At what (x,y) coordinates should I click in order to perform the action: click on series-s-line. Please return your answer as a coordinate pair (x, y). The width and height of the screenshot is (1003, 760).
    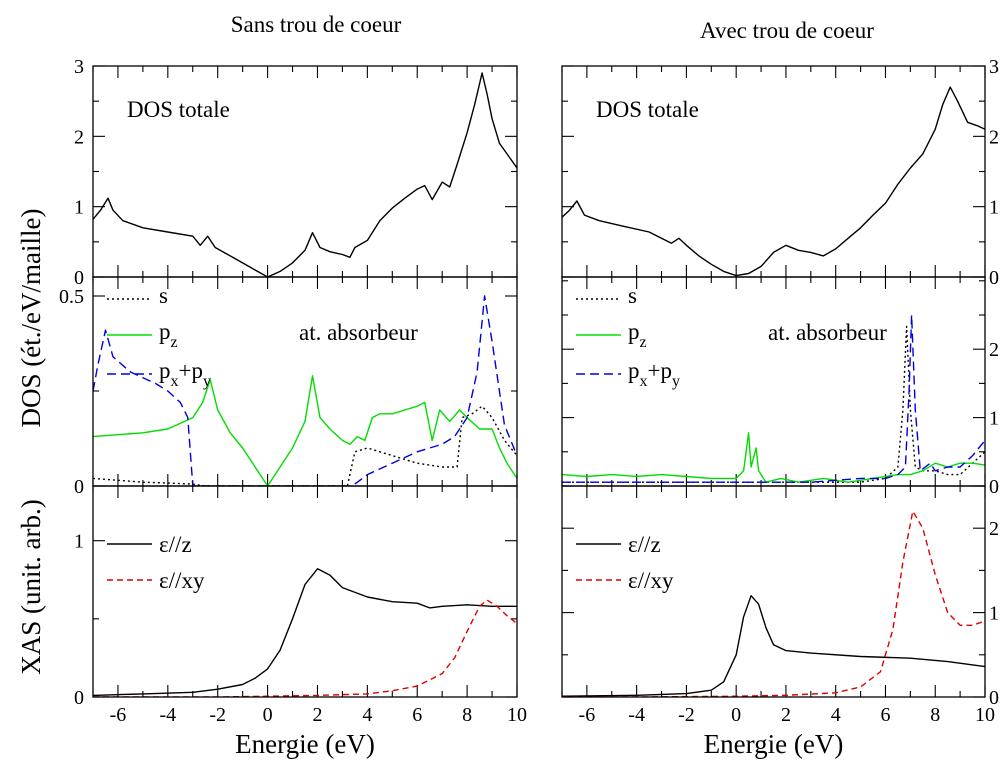
    Looking at the image, I should click on (773, 404).